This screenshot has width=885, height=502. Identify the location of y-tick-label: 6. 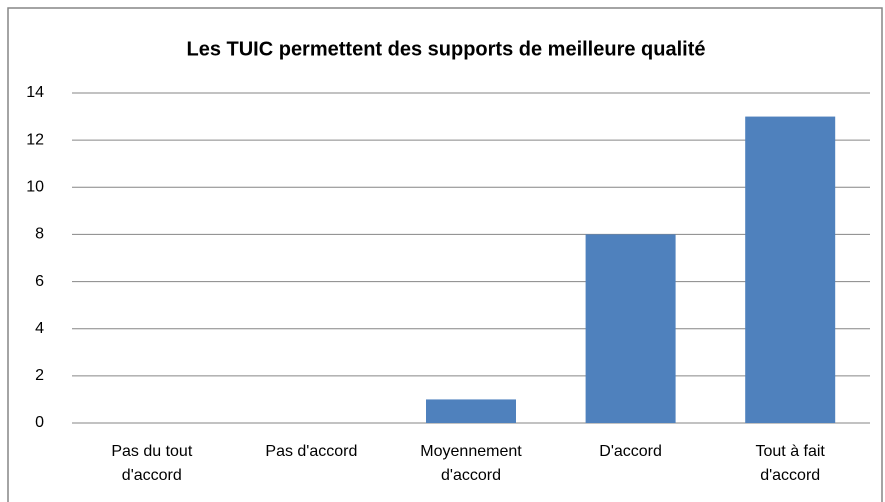
(39, 281).